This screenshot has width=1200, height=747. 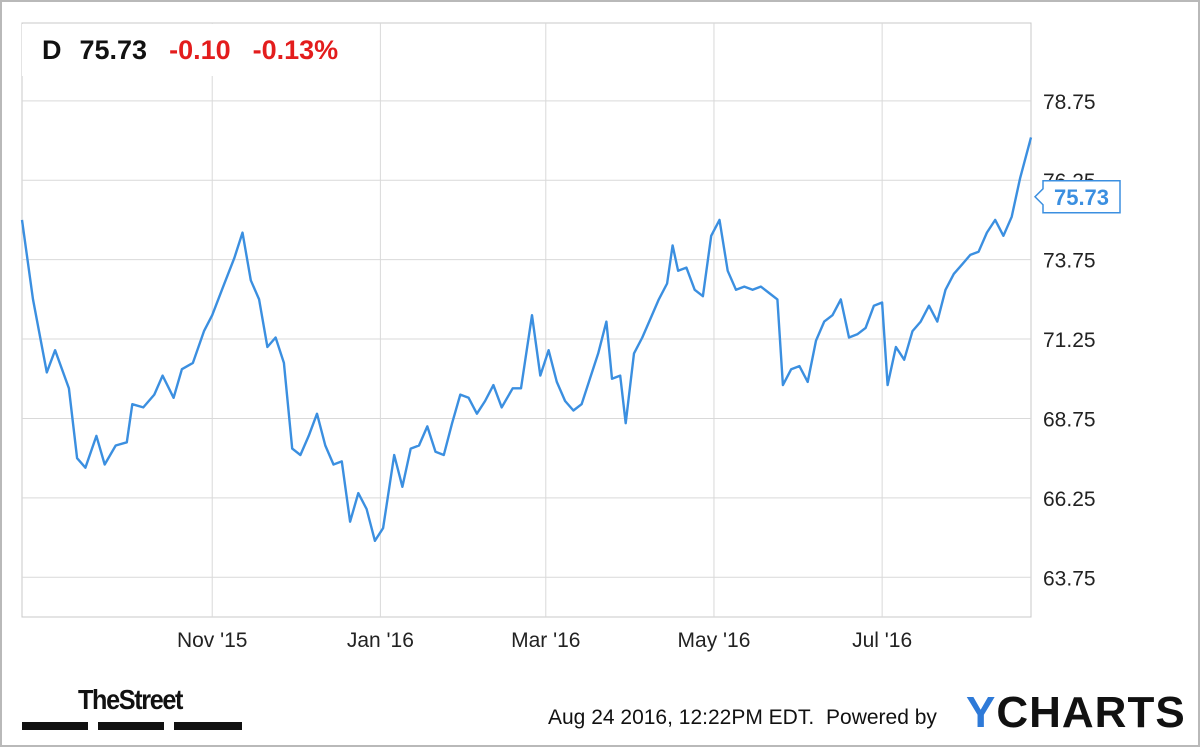 What do you see at coordinates (714, 640) in the screenshot?
I see `x-tick-label: May '16` at bounding box center [714, 640].